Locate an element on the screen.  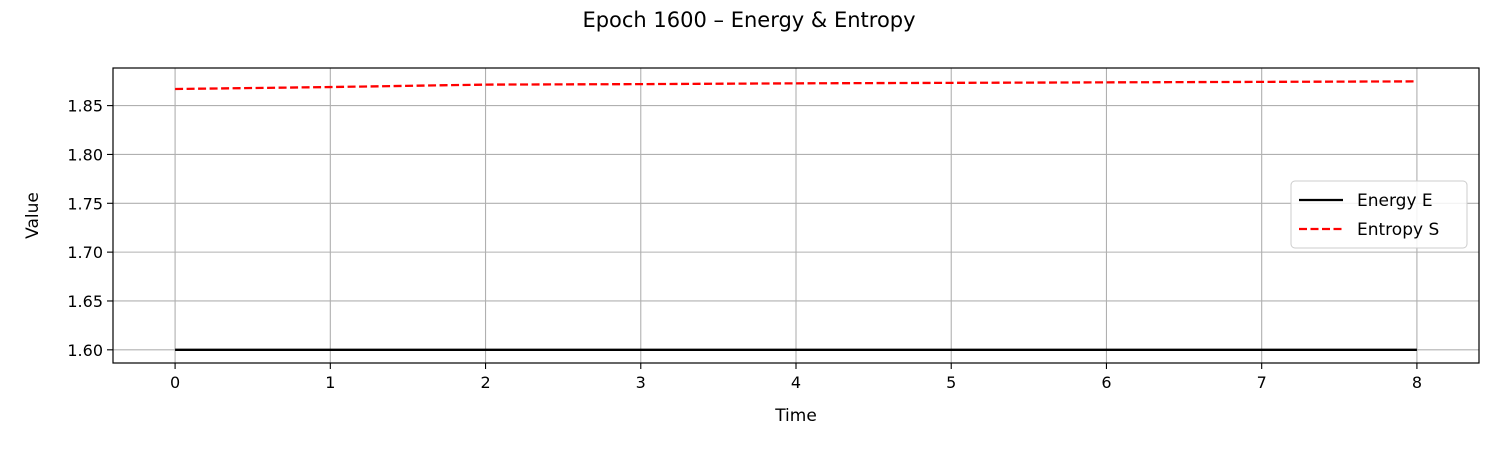
legend: Energy E Entropy S is located at coordinates (1379, 214).